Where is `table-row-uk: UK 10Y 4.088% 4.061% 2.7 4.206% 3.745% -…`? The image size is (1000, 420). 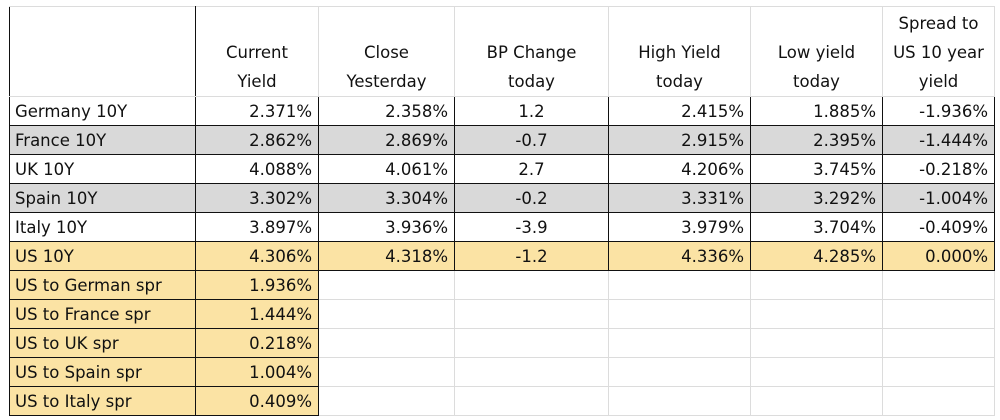
table-row-uk: UK 10Y 4.088% 4.061% 2.7 4.206% 3.745% -… is located at coordinates (502, 169).